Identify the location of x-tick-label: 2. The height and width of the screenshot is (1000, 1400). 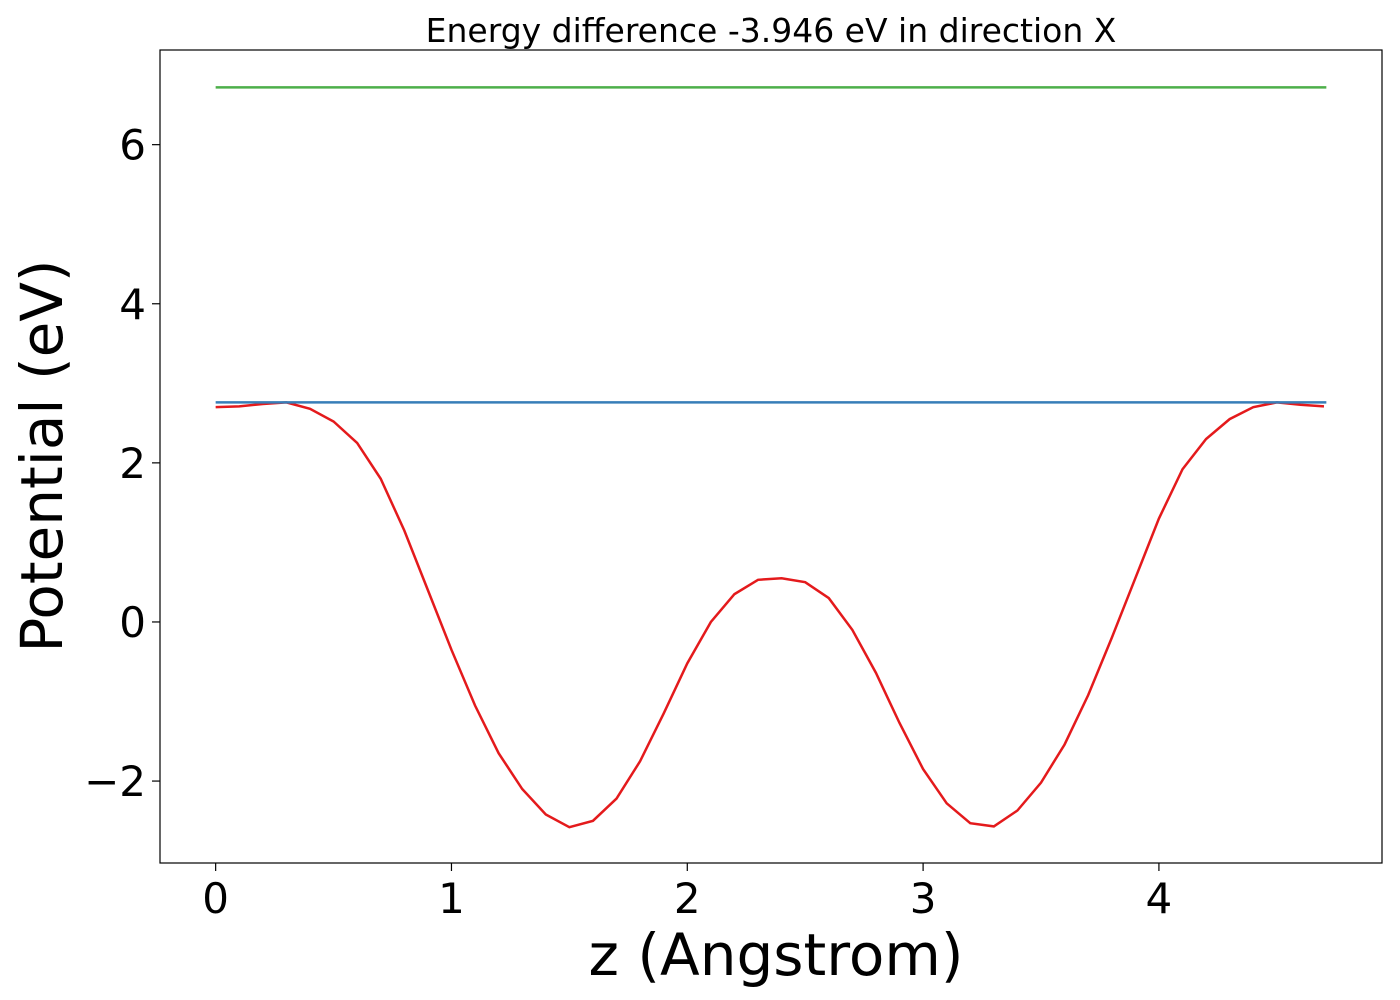
(687, 898).